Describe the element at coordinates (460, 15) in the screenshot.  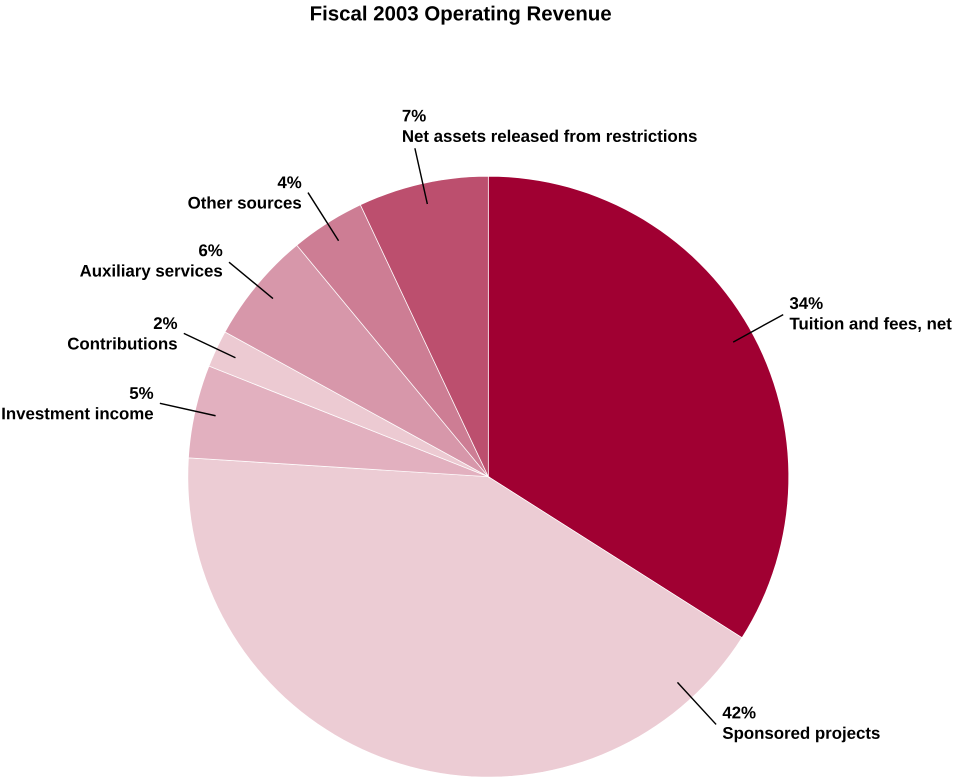
I see `chart-title: Fiscal 2003 Operating Revenue` at that location.